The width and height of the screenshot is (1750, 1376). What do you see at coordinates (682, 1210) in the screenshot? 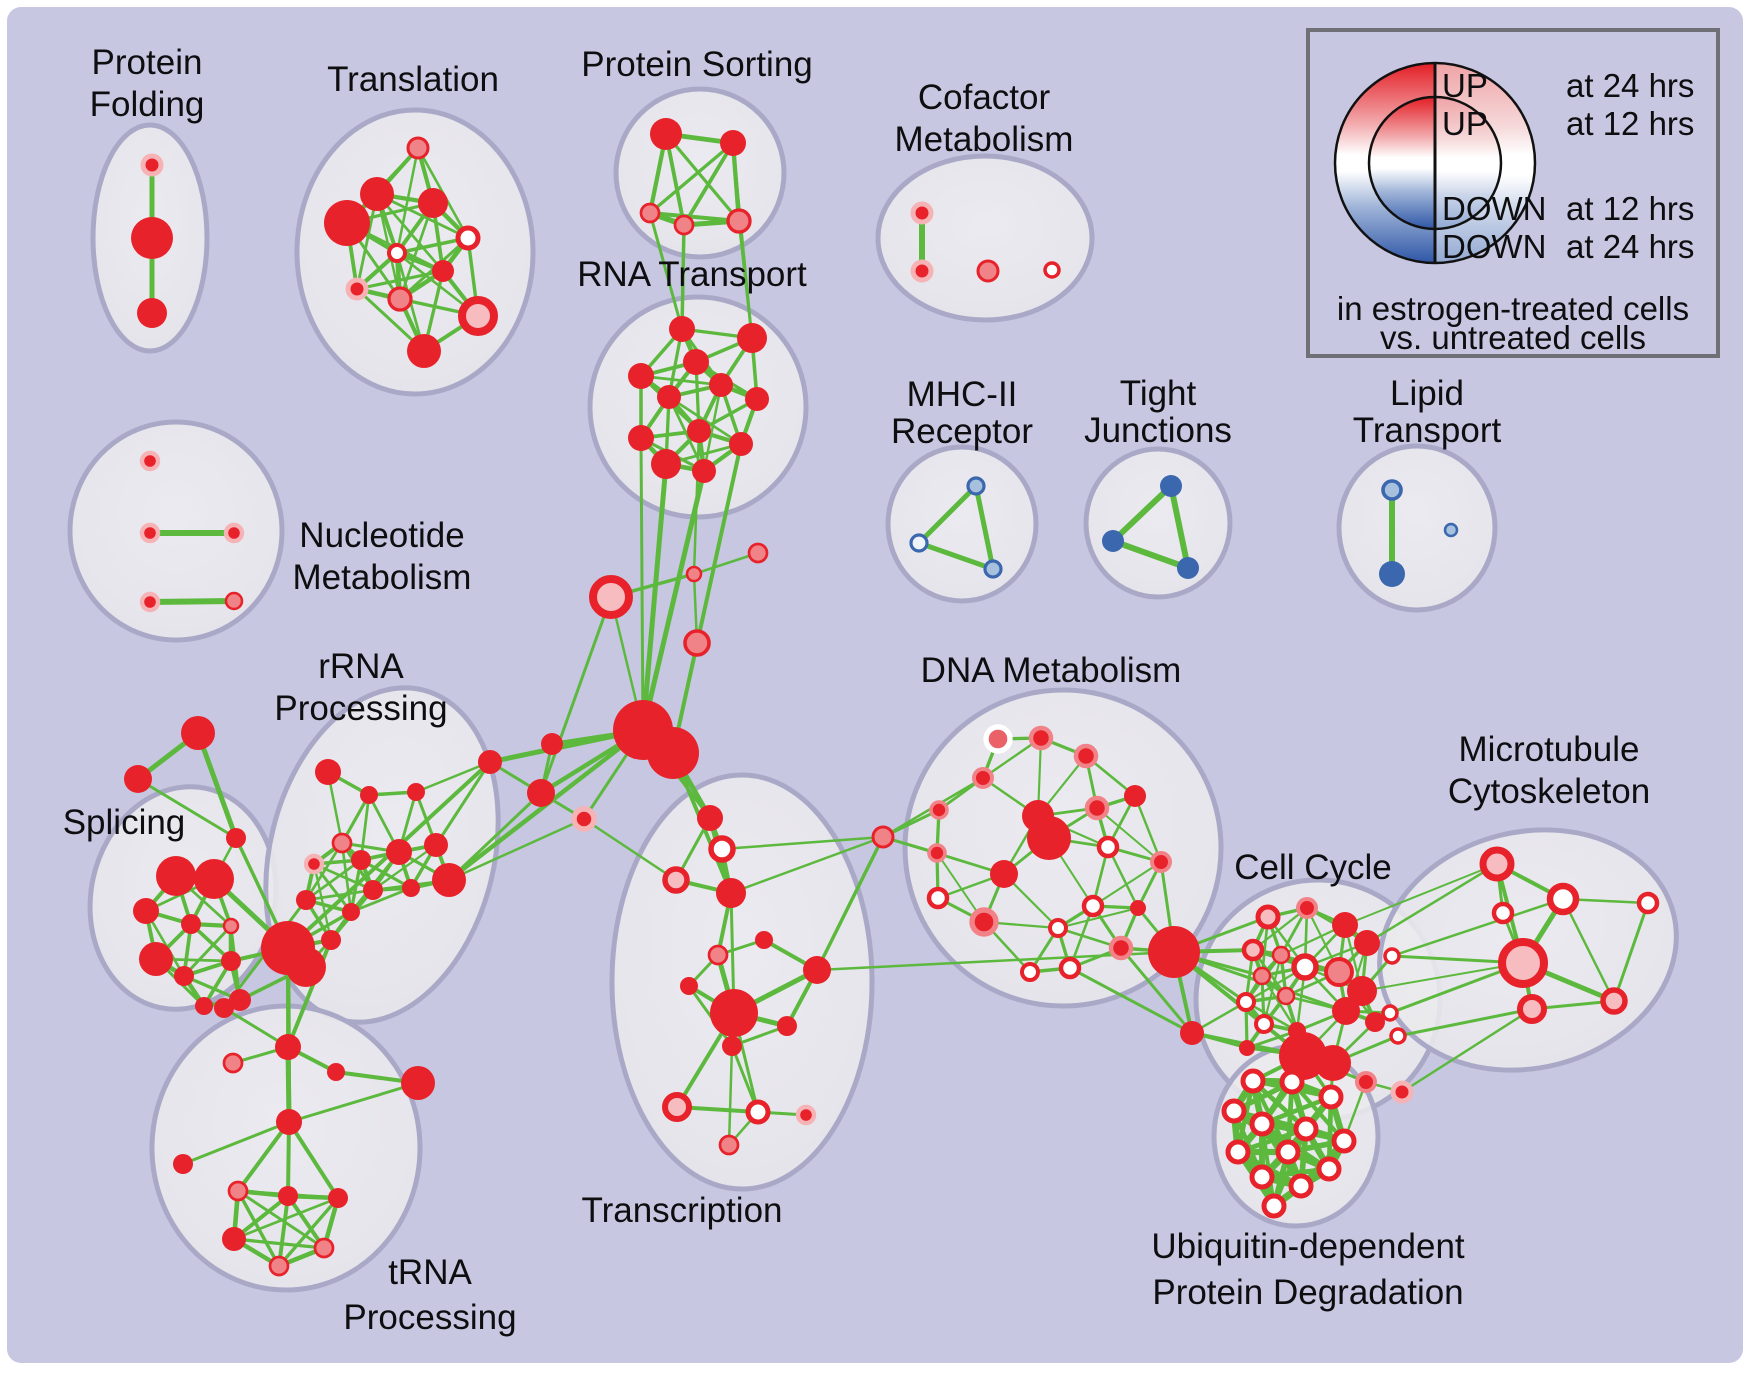
I see `cluster-transcription-label: Transcription` at bounding box center [682, 1210].